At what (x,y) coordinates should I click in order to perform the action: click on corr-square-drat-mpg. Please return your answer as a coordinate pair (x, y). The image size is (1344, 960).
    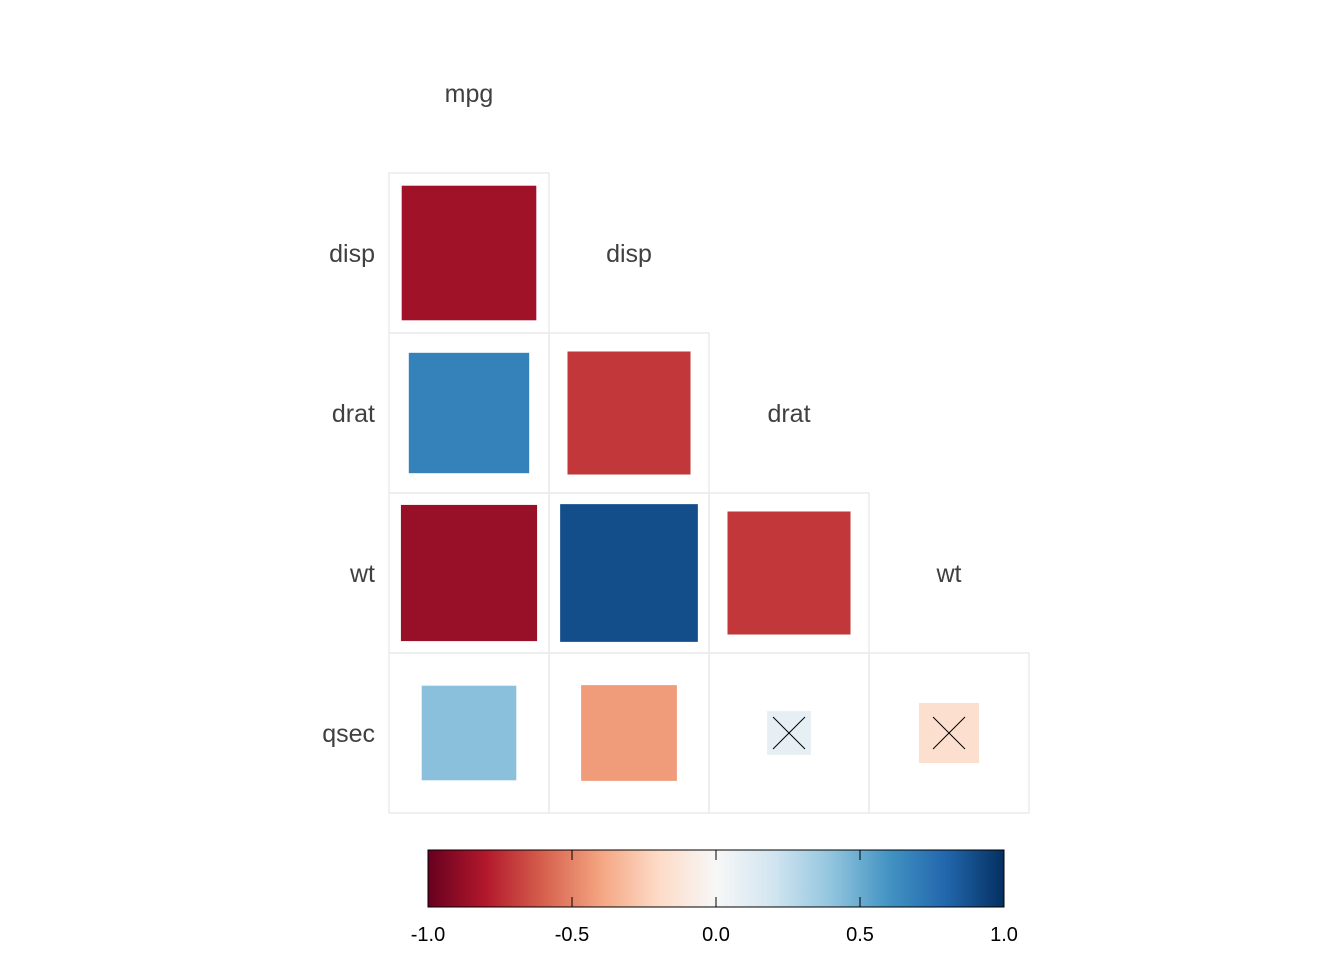
    Looking at the image, I should click on (469, 413).